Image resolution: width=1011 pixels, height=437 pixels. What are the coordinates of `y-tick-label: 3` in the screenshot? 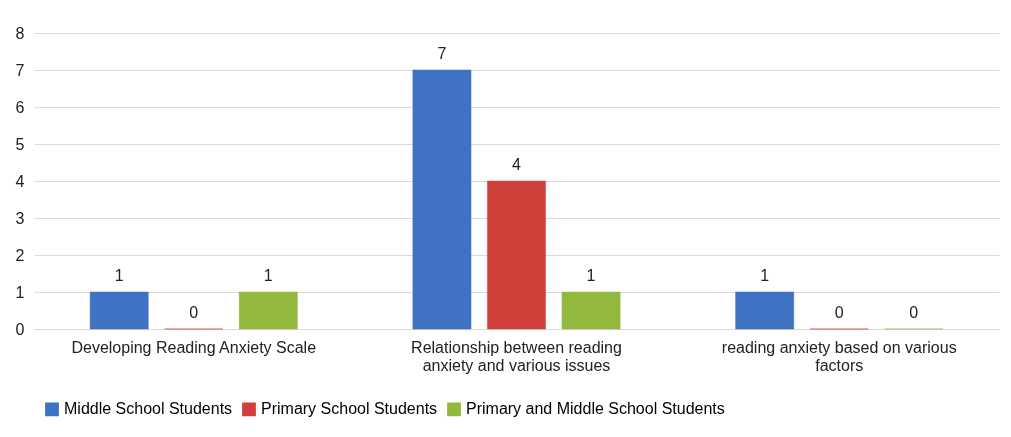 It's located at (20, 218).